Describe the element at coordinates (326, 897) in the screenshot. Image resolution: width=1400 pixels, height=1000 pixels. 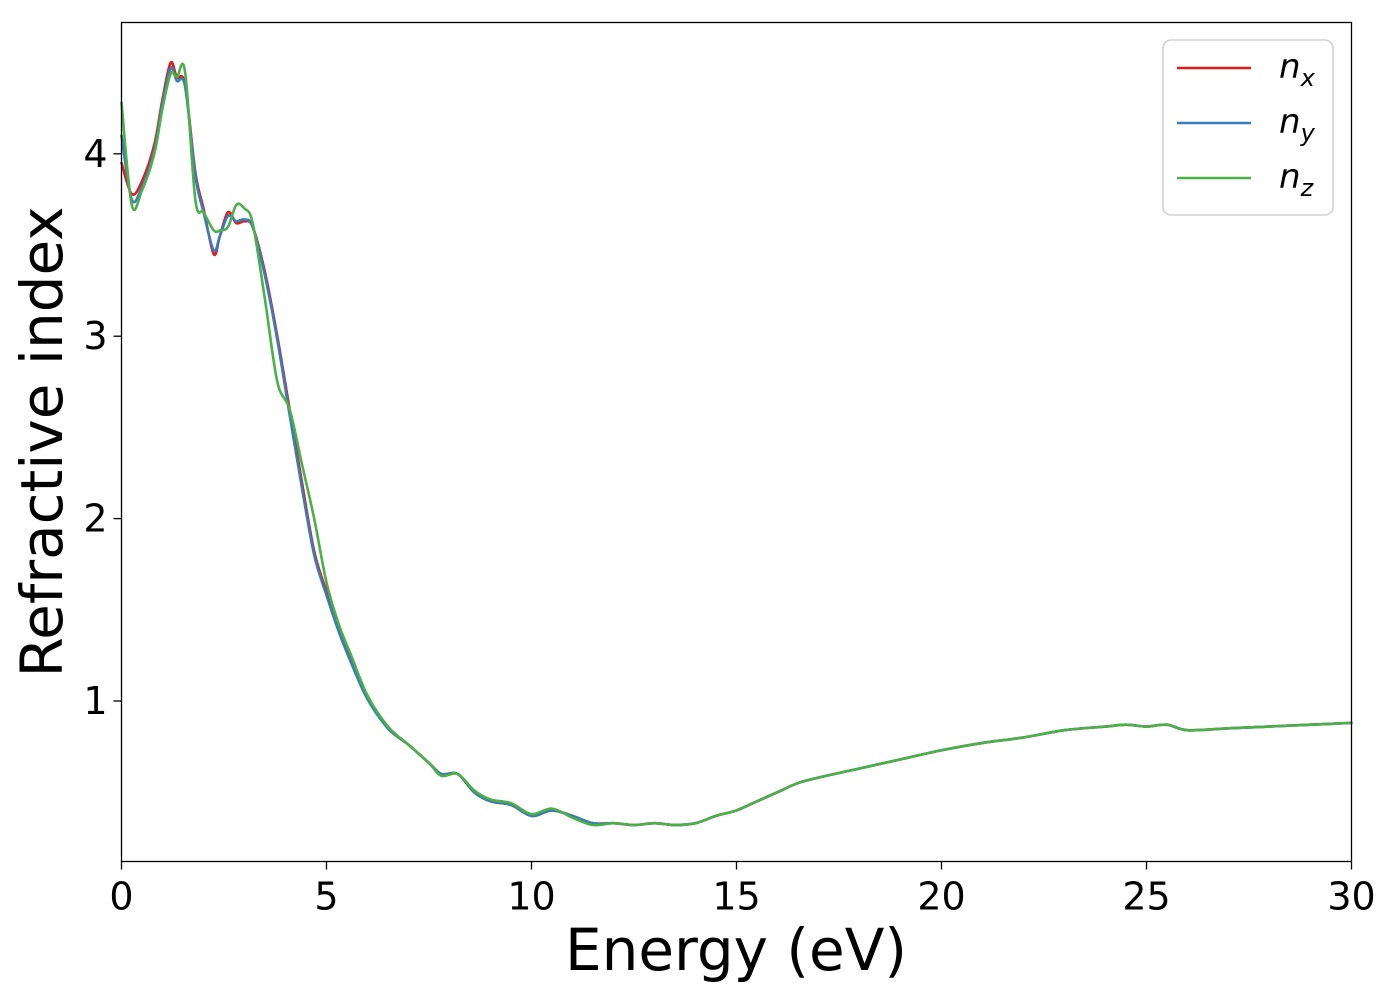
I see `x-tick-label: 5` at that location.